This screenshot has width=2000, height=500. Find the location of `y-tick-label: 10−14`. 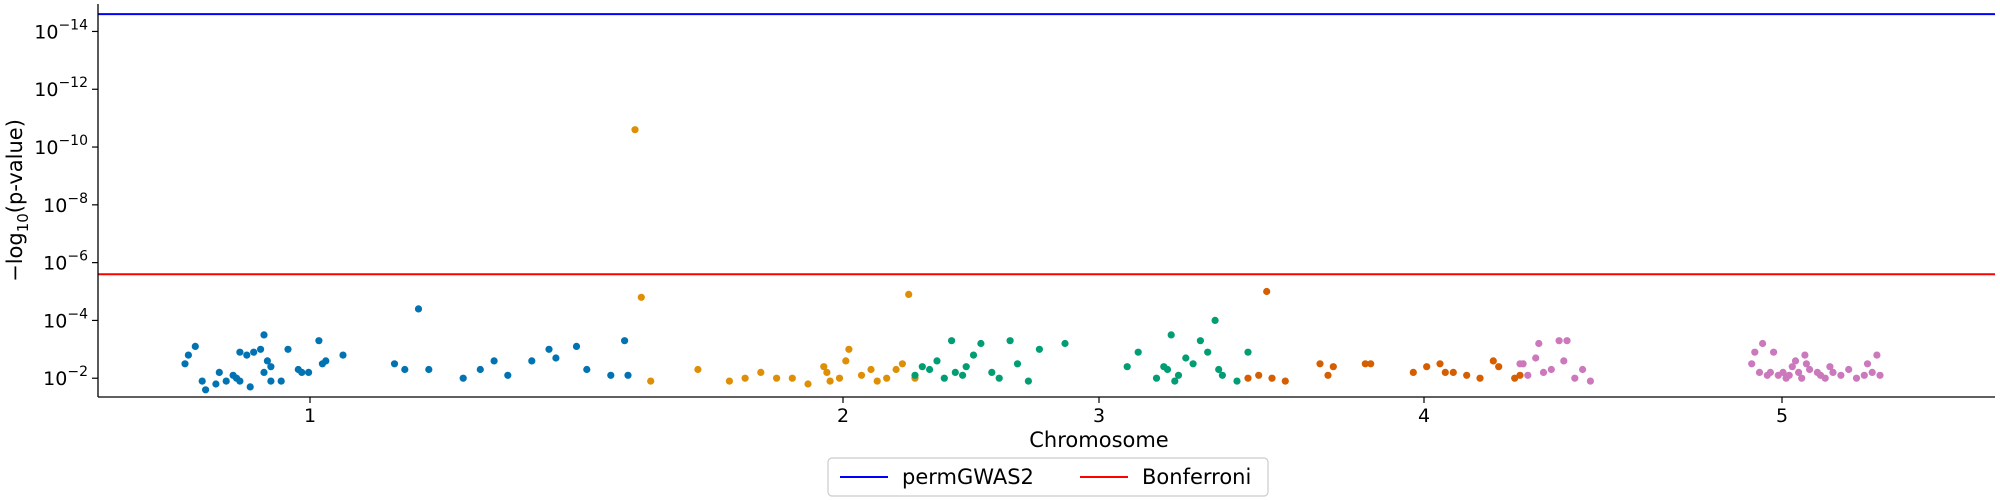

y-tick-label: 10−14 is located at coordinates (61, 30).